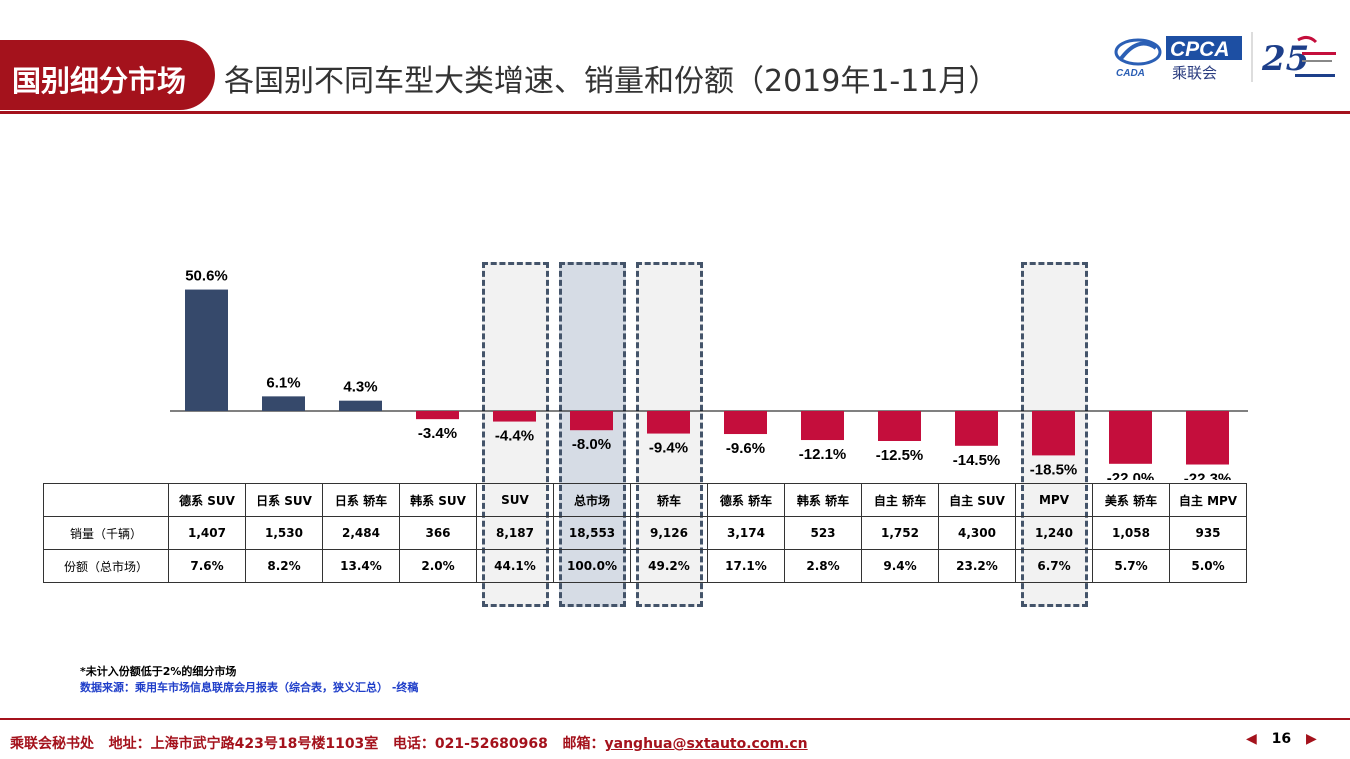  What do you see at coordinates (977, 460) in the screenshot?
I see `data-label: -14.5%` at bounding box center [977, 460].